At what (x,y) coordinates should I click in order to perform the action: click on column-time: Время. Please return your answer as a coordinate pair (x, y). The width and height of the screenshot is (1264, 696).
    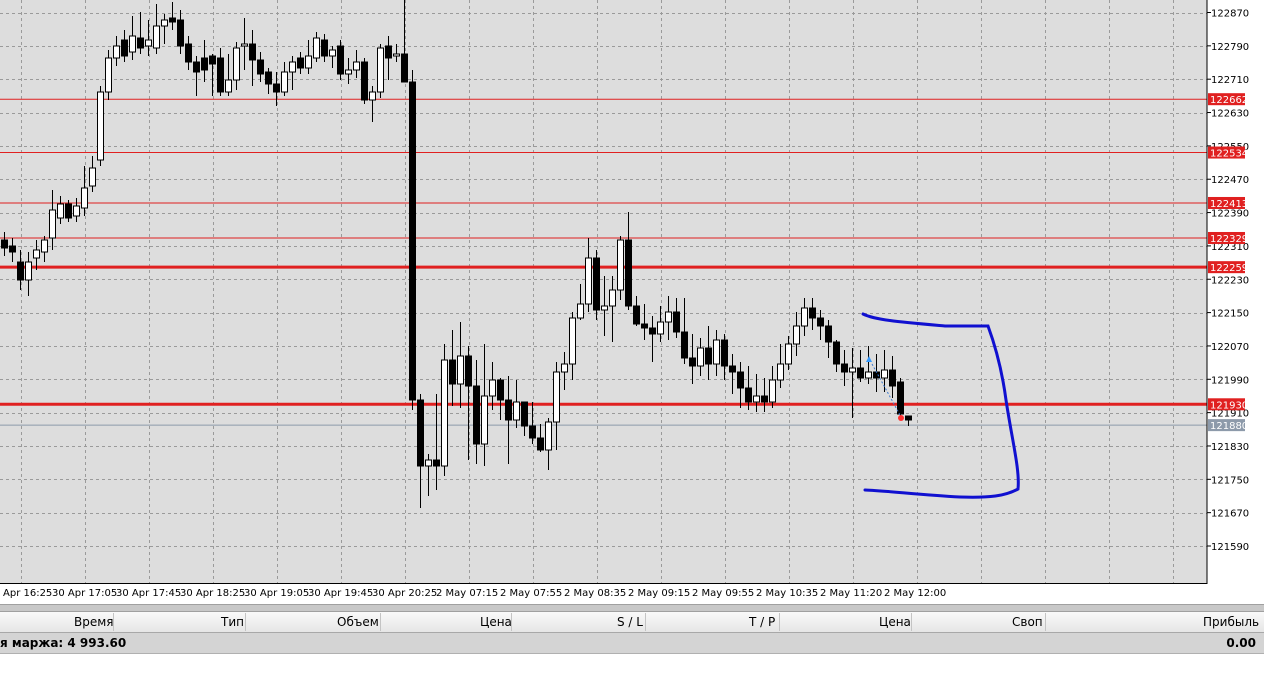
    Looking at the image, I should click on (94, 622).